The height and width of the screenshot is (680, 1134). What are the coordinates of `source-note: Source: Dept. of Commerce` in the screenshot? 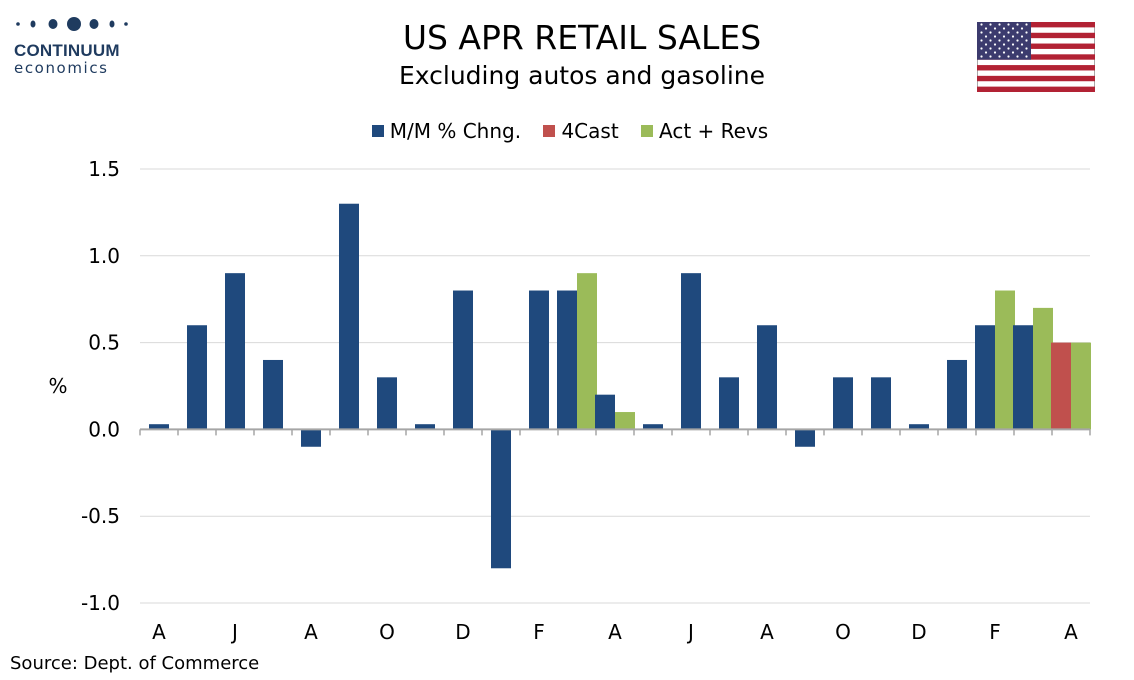 It's located at (135, 663).